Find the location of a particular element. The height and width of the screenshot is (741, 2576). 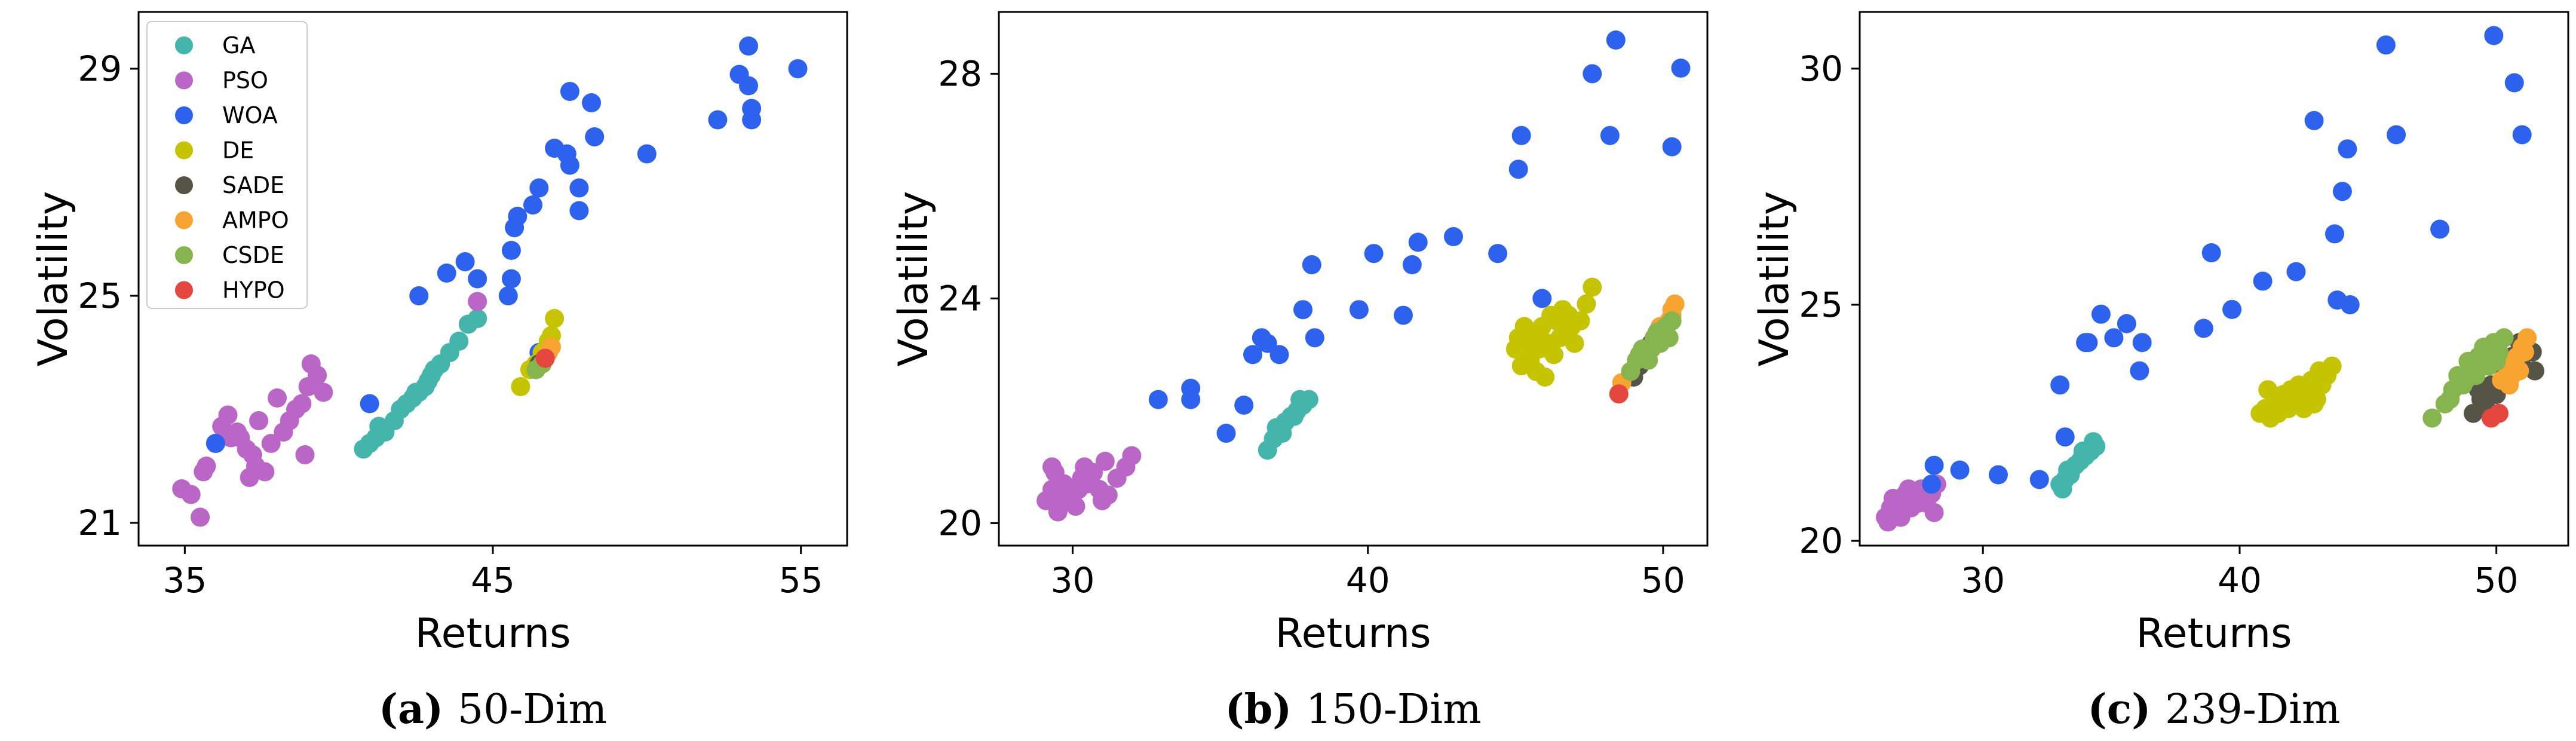

caption-text: 50-Dim is located at coordinates (532, 709).